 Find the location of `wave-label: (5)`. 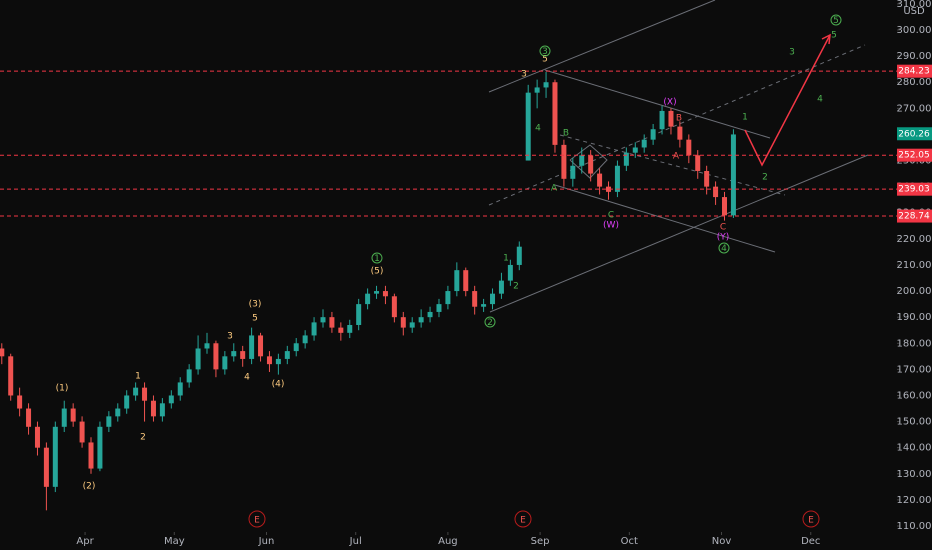

wave-label: (5) is located at coordinates (377, 272).